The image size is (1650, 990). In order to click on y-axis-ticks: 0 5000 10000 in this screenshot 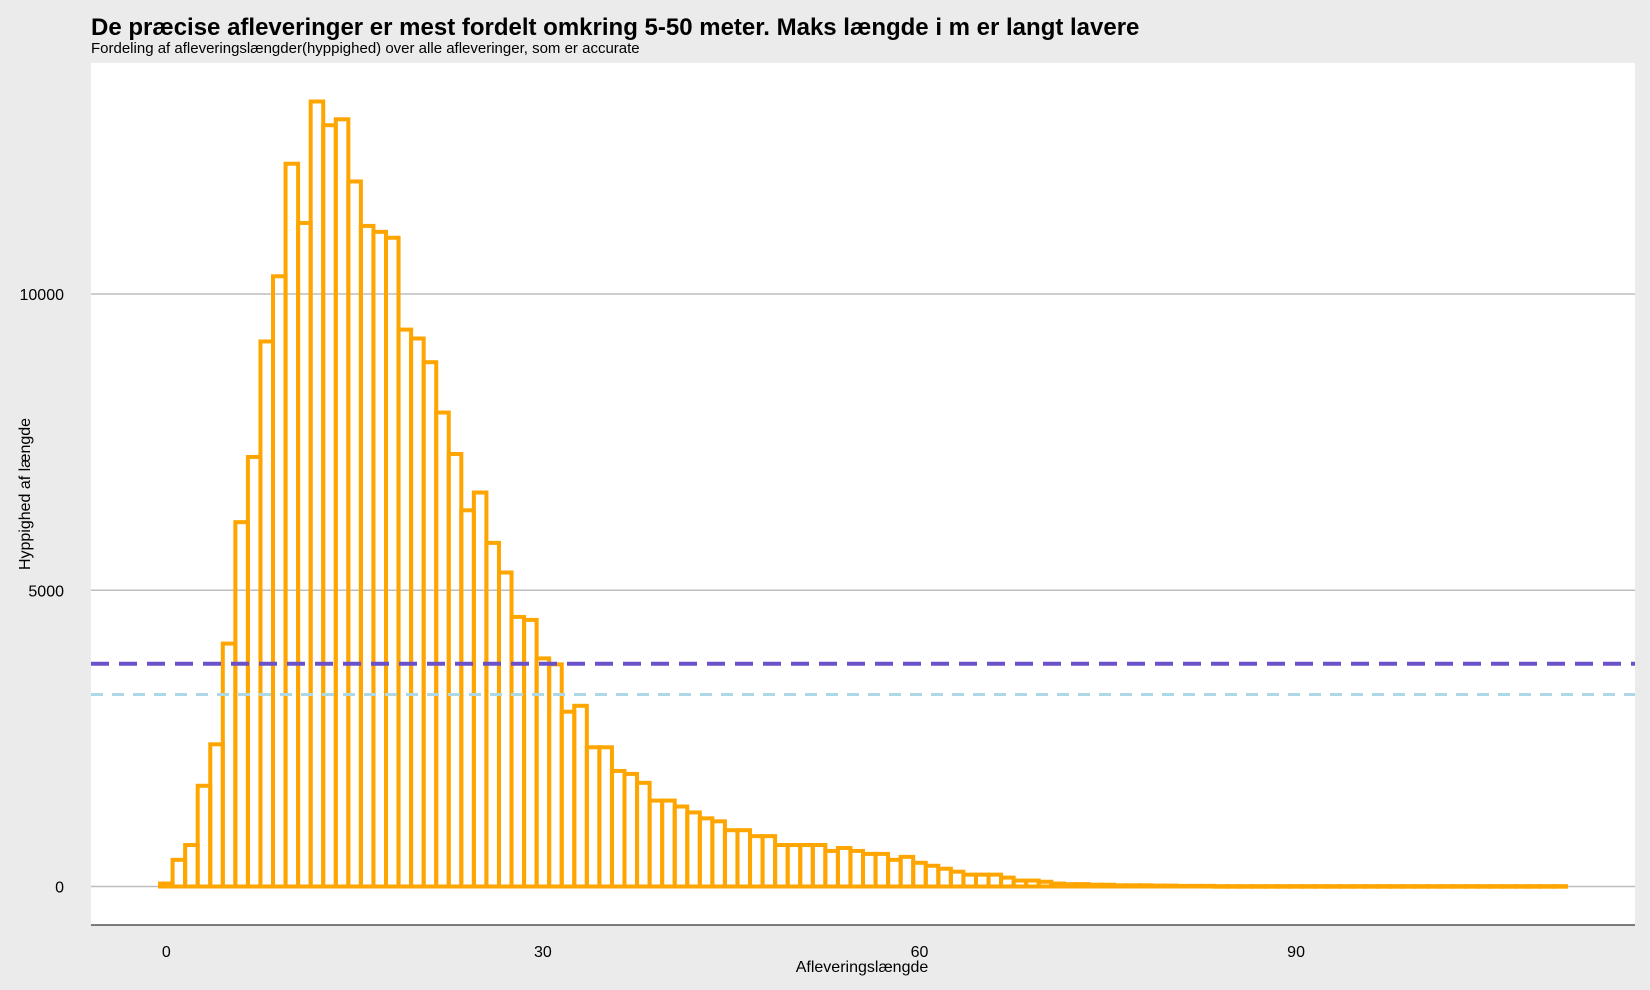, I will do `click(42, 591)`.